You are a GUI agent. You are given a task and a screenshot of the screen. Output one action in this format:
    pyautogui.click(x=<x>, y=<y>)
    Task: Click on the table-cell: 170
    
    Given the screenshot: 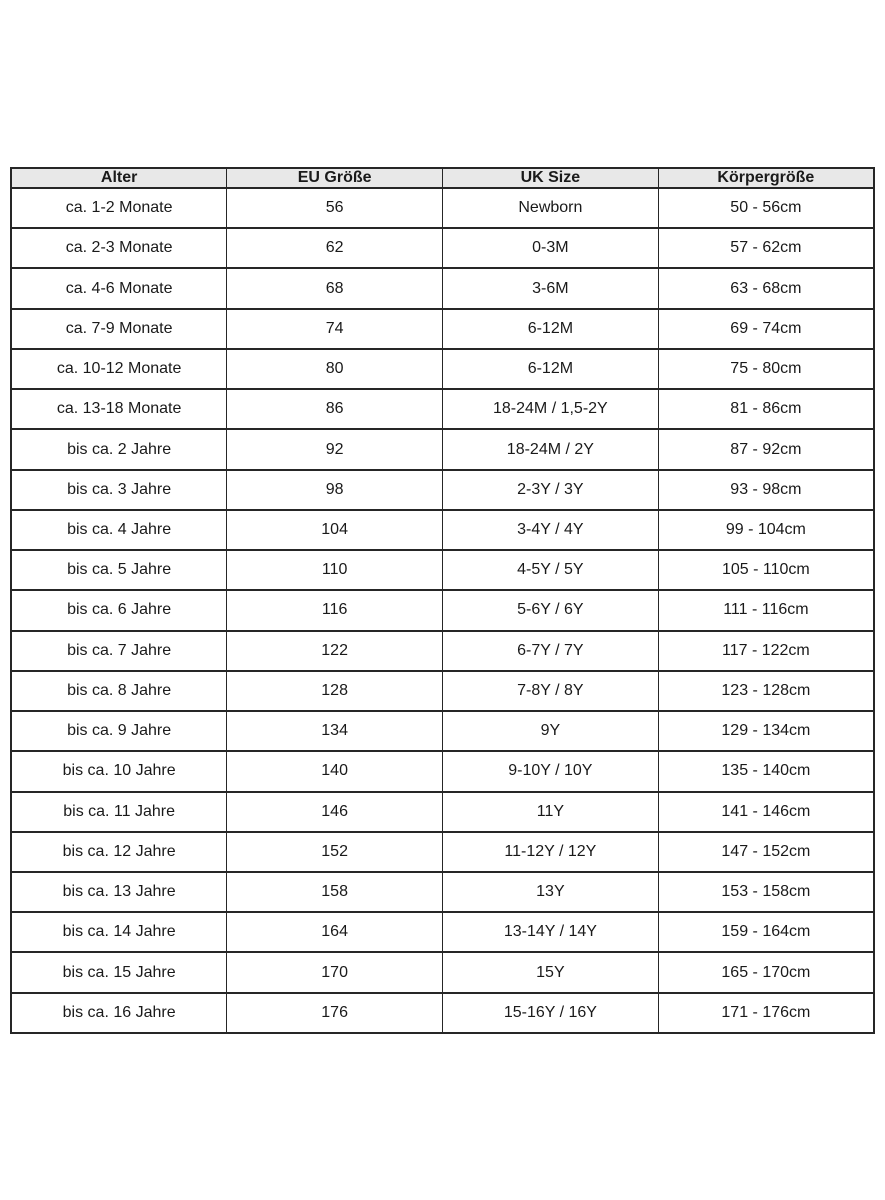 What is the action you would take?
    pyautogui.click(x=334, y=972)
    